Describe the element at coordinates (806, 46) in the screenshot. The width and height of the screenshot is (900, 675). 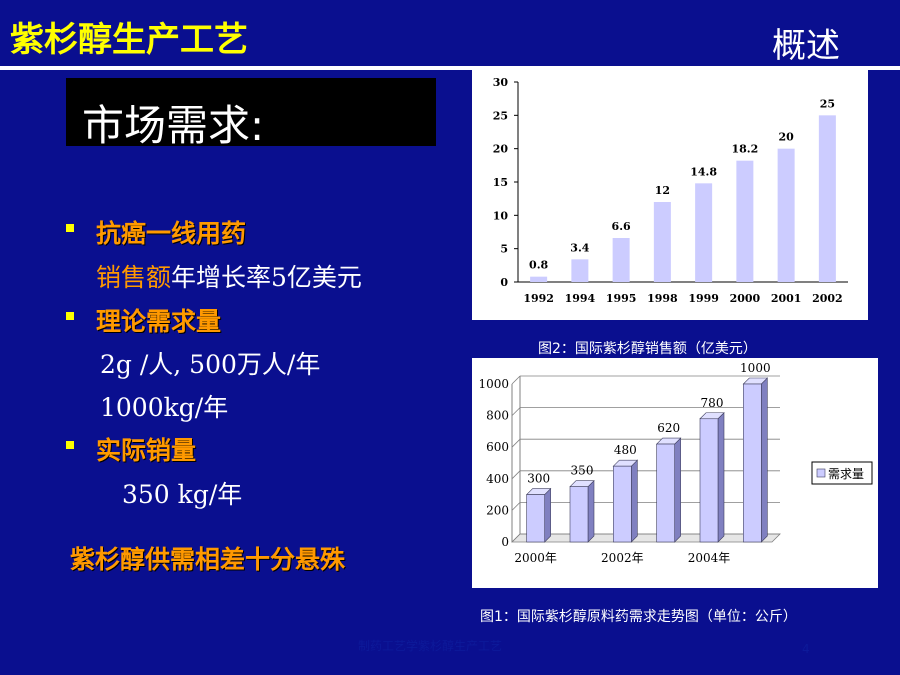
I see `section-label: 概述` at that location.